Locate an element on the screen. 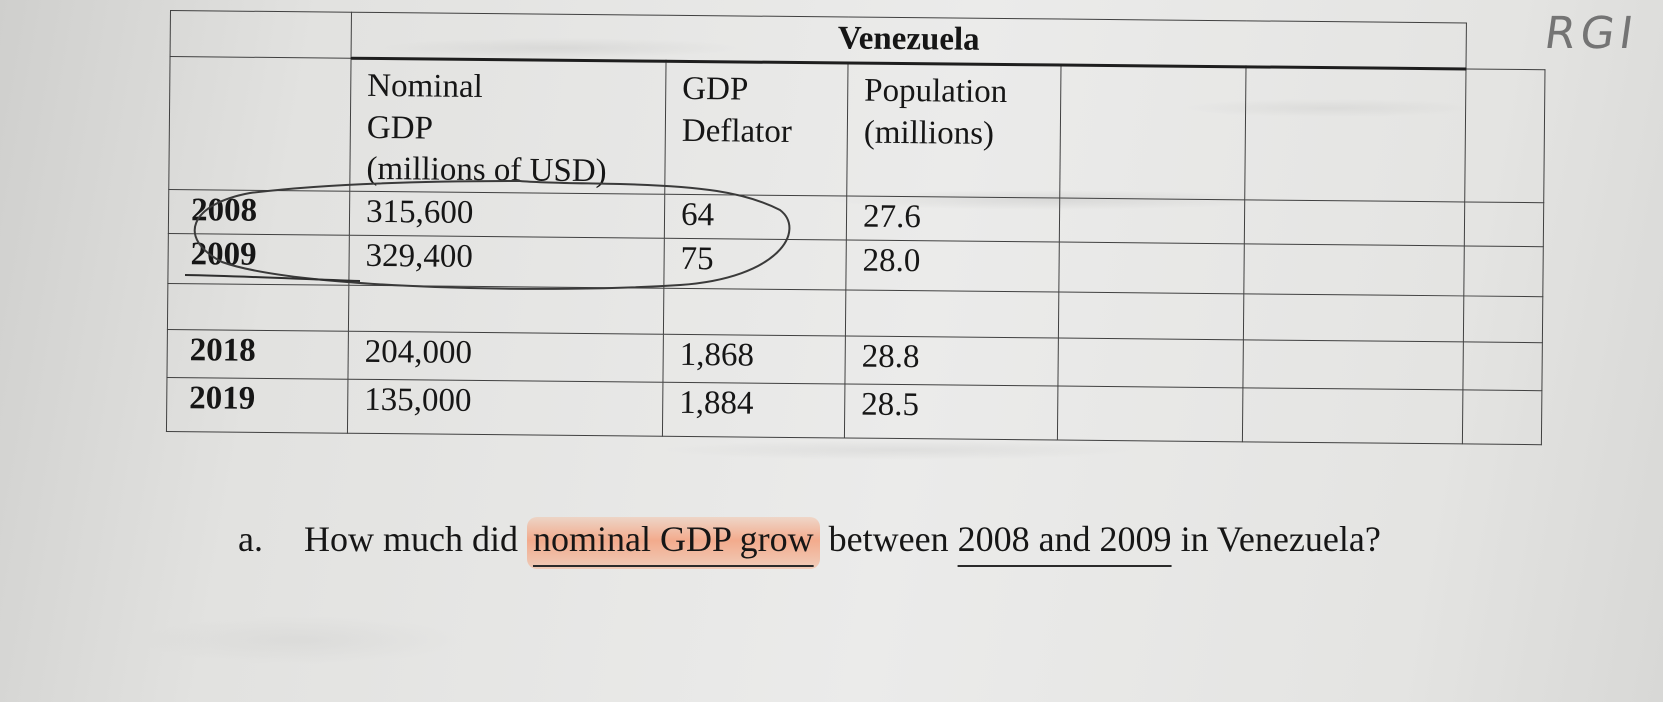 The image size is (1663, 702). year-cell: 2019 is located at coordinates (257, 405).